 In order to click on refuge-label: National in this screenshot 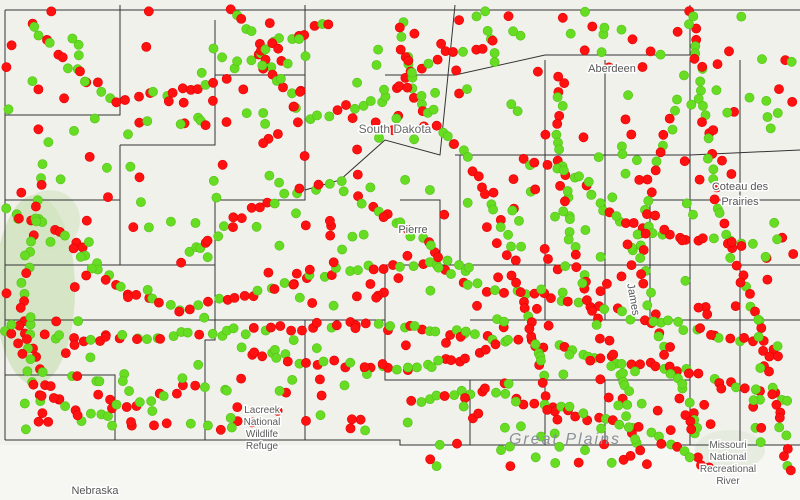, I will do `click(262, 422)`.